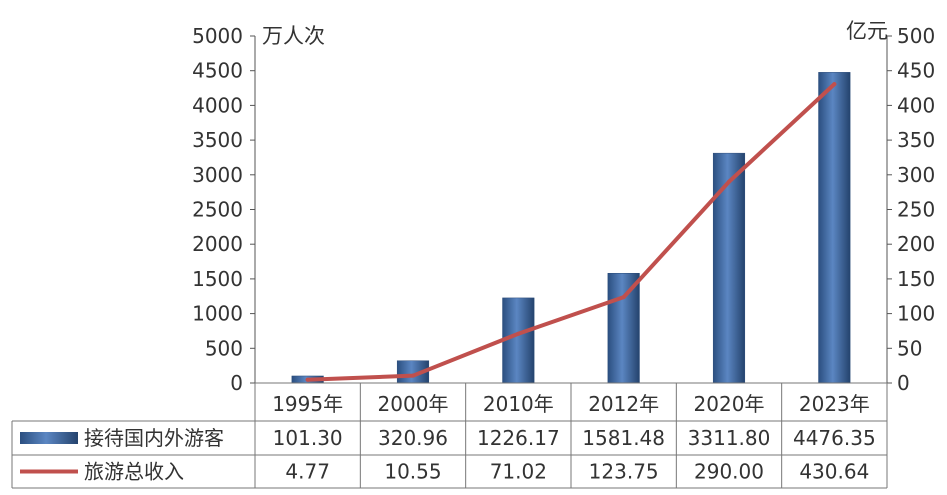  I want to click on left-tick-label: 3500, so click(217, 140).